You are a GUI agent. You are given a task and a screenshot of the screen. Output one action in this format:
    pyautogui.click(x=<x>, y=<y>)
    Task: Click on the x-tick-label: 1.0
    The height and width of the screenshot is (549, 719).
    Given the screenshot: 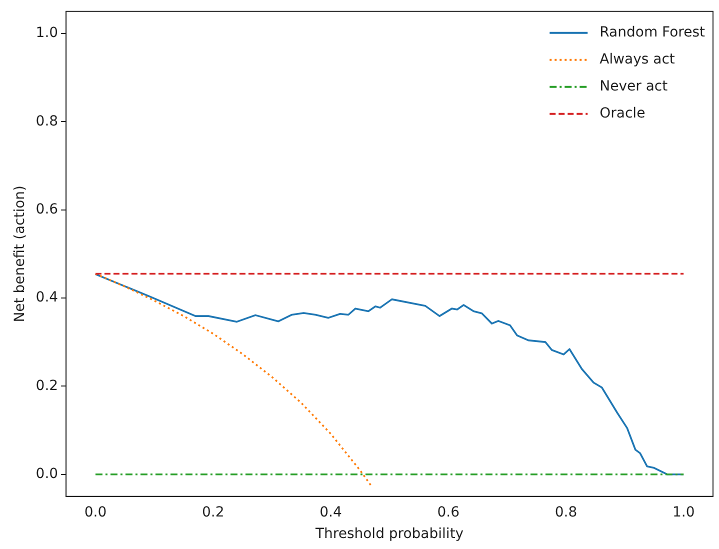 What is the action you would take?
    pyautogui.click(x=683, y=512)
    